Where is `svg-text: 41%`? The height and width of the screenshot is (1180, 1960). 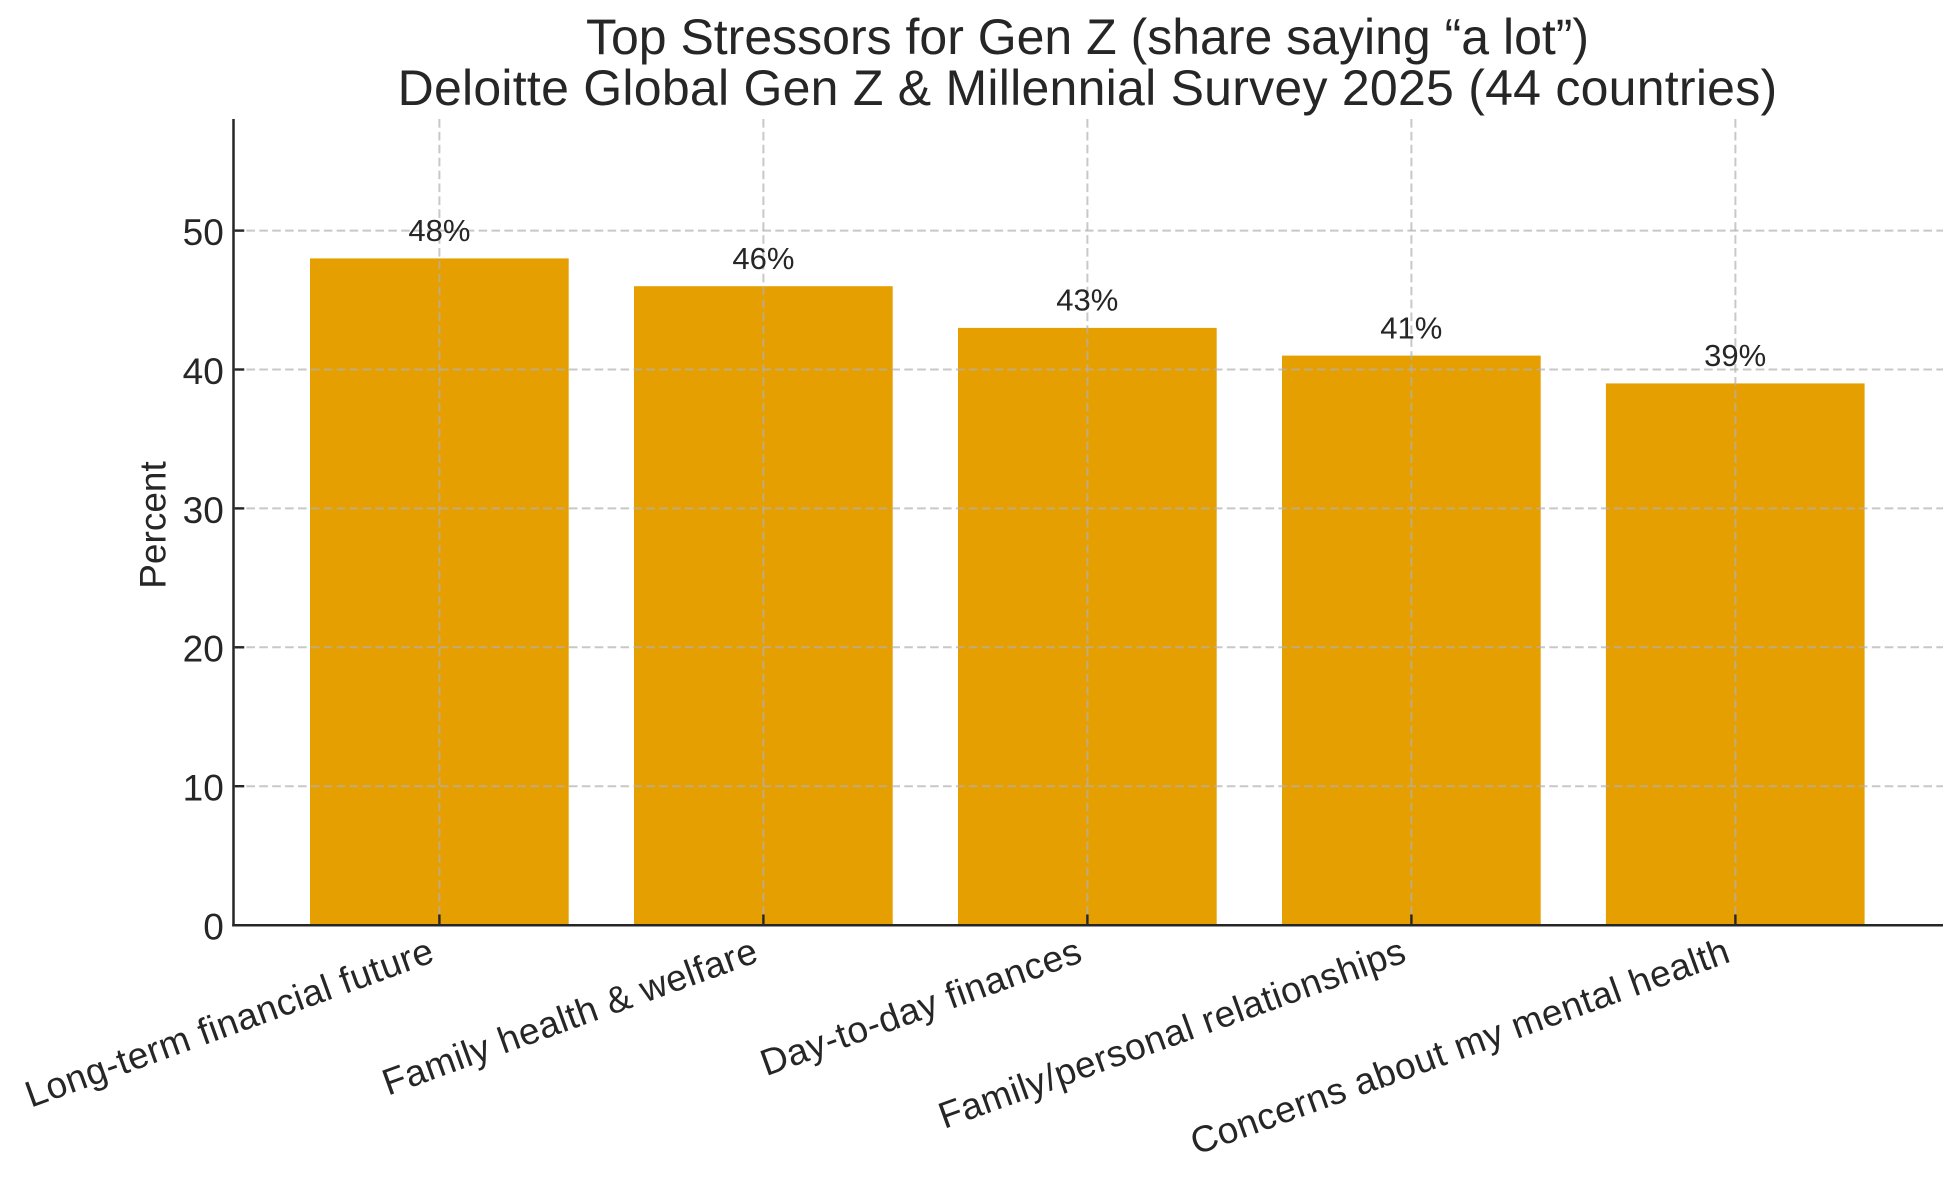
svg-text: 41% is located at coordinates (1411, 327).